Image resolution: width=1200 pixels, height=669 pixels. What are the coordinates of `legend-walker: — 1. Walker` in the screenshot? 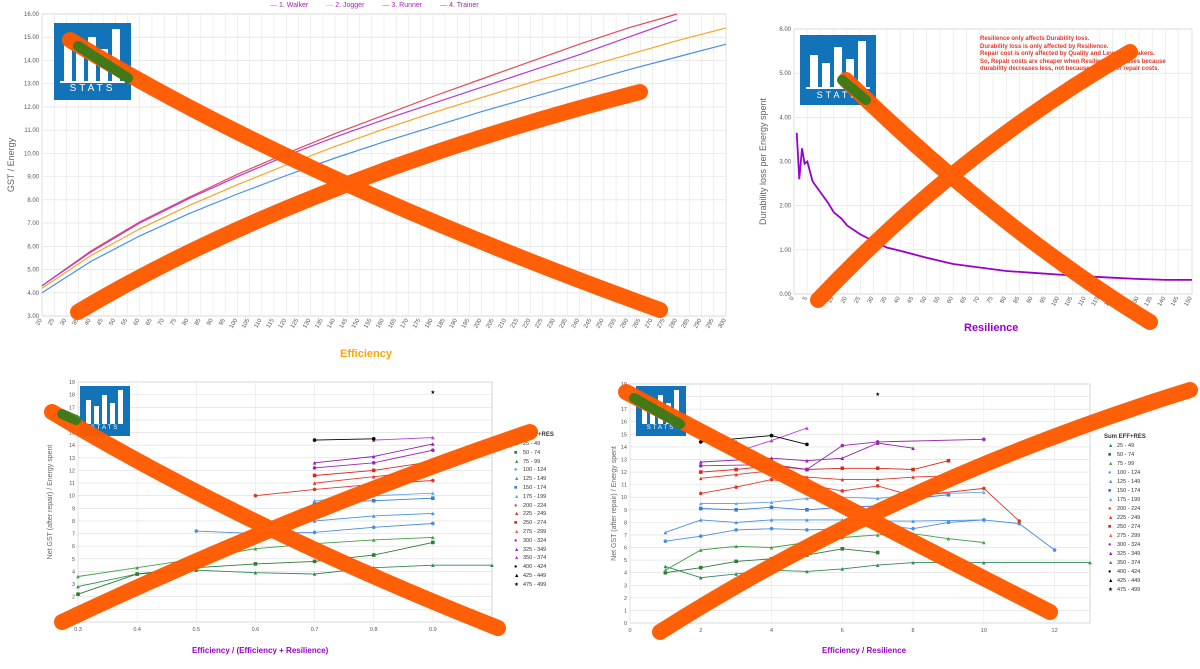 It's located at (289, 5).